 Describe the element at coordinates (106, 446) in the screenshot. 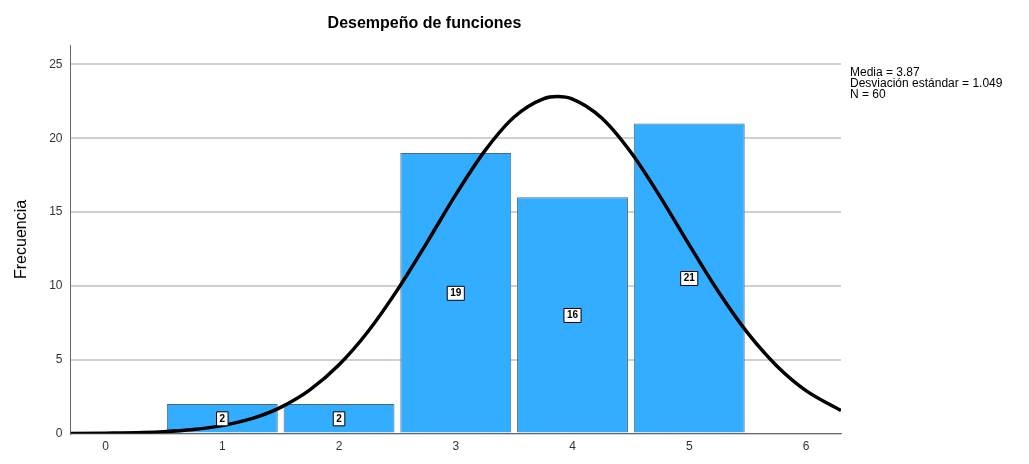

I see `x-tick-label: 0` at that location.